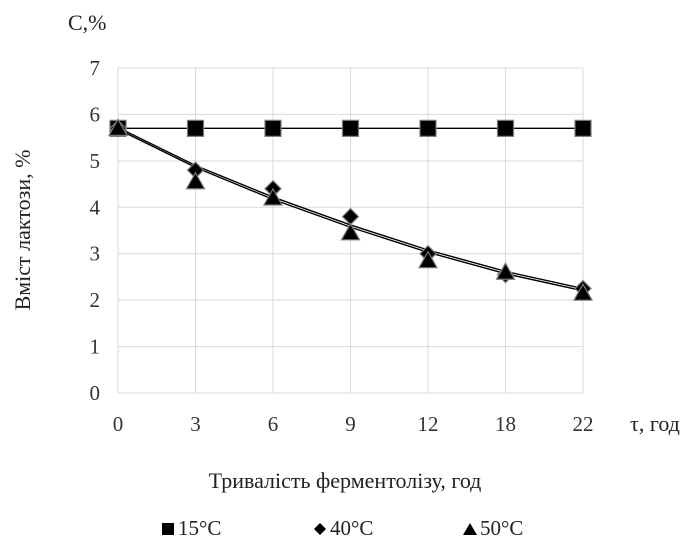 The width and height of the screenshot is (690, 547). What do you see at coordinates (22, 230) in the screenshot?
I see `y-axis-title: Вміст лактози, %` at bounding box center [22, 230].